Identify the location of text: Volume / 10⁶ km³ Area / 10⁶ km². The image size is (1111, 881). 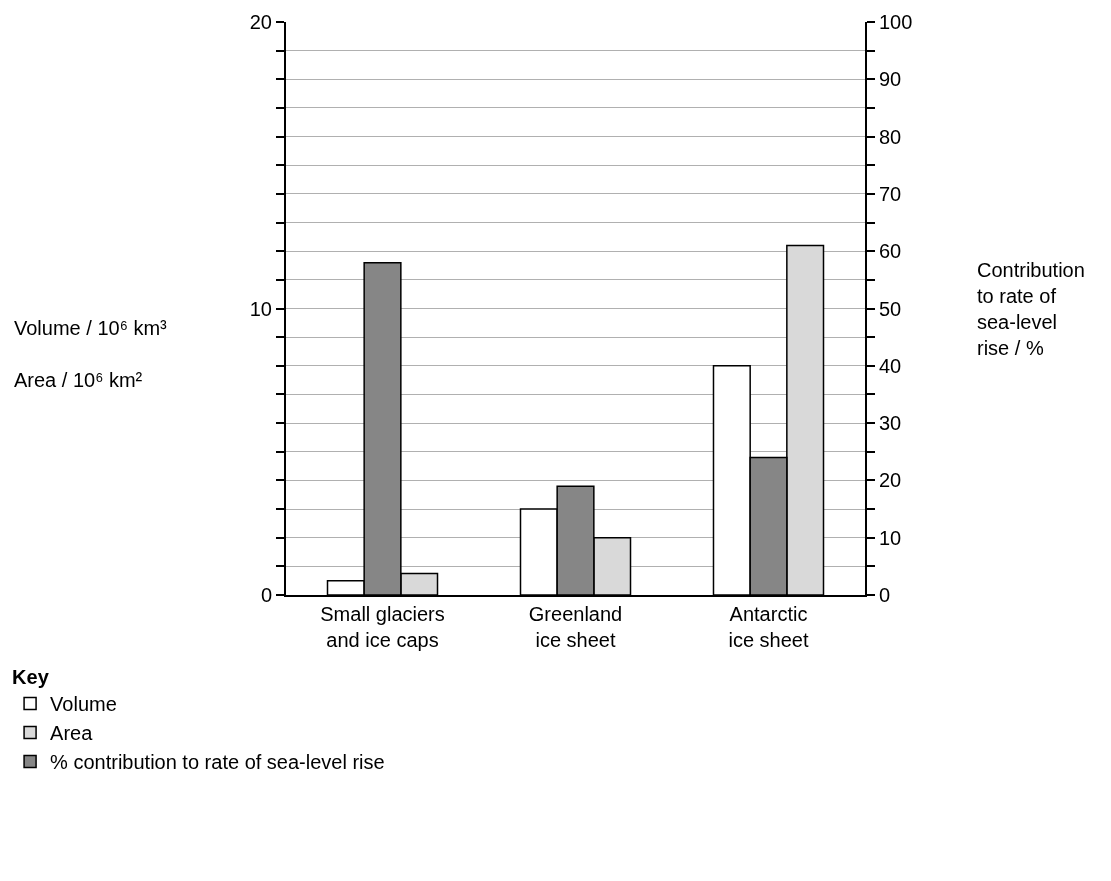
(90, 354).